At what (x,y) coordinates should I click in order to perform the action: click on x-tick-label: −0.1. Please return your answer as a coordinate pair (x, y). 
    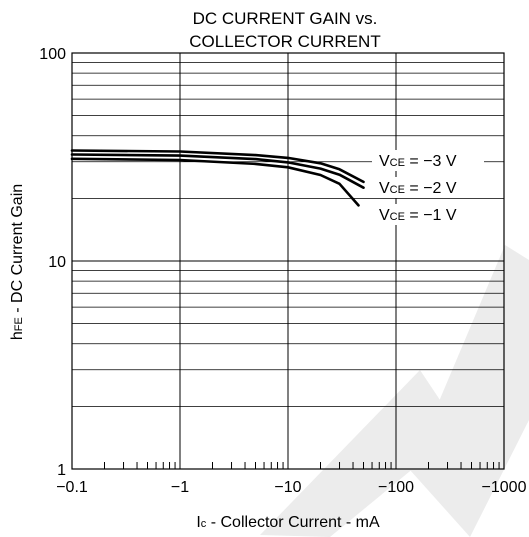
    Looking at the image, I should click on (72, 487).